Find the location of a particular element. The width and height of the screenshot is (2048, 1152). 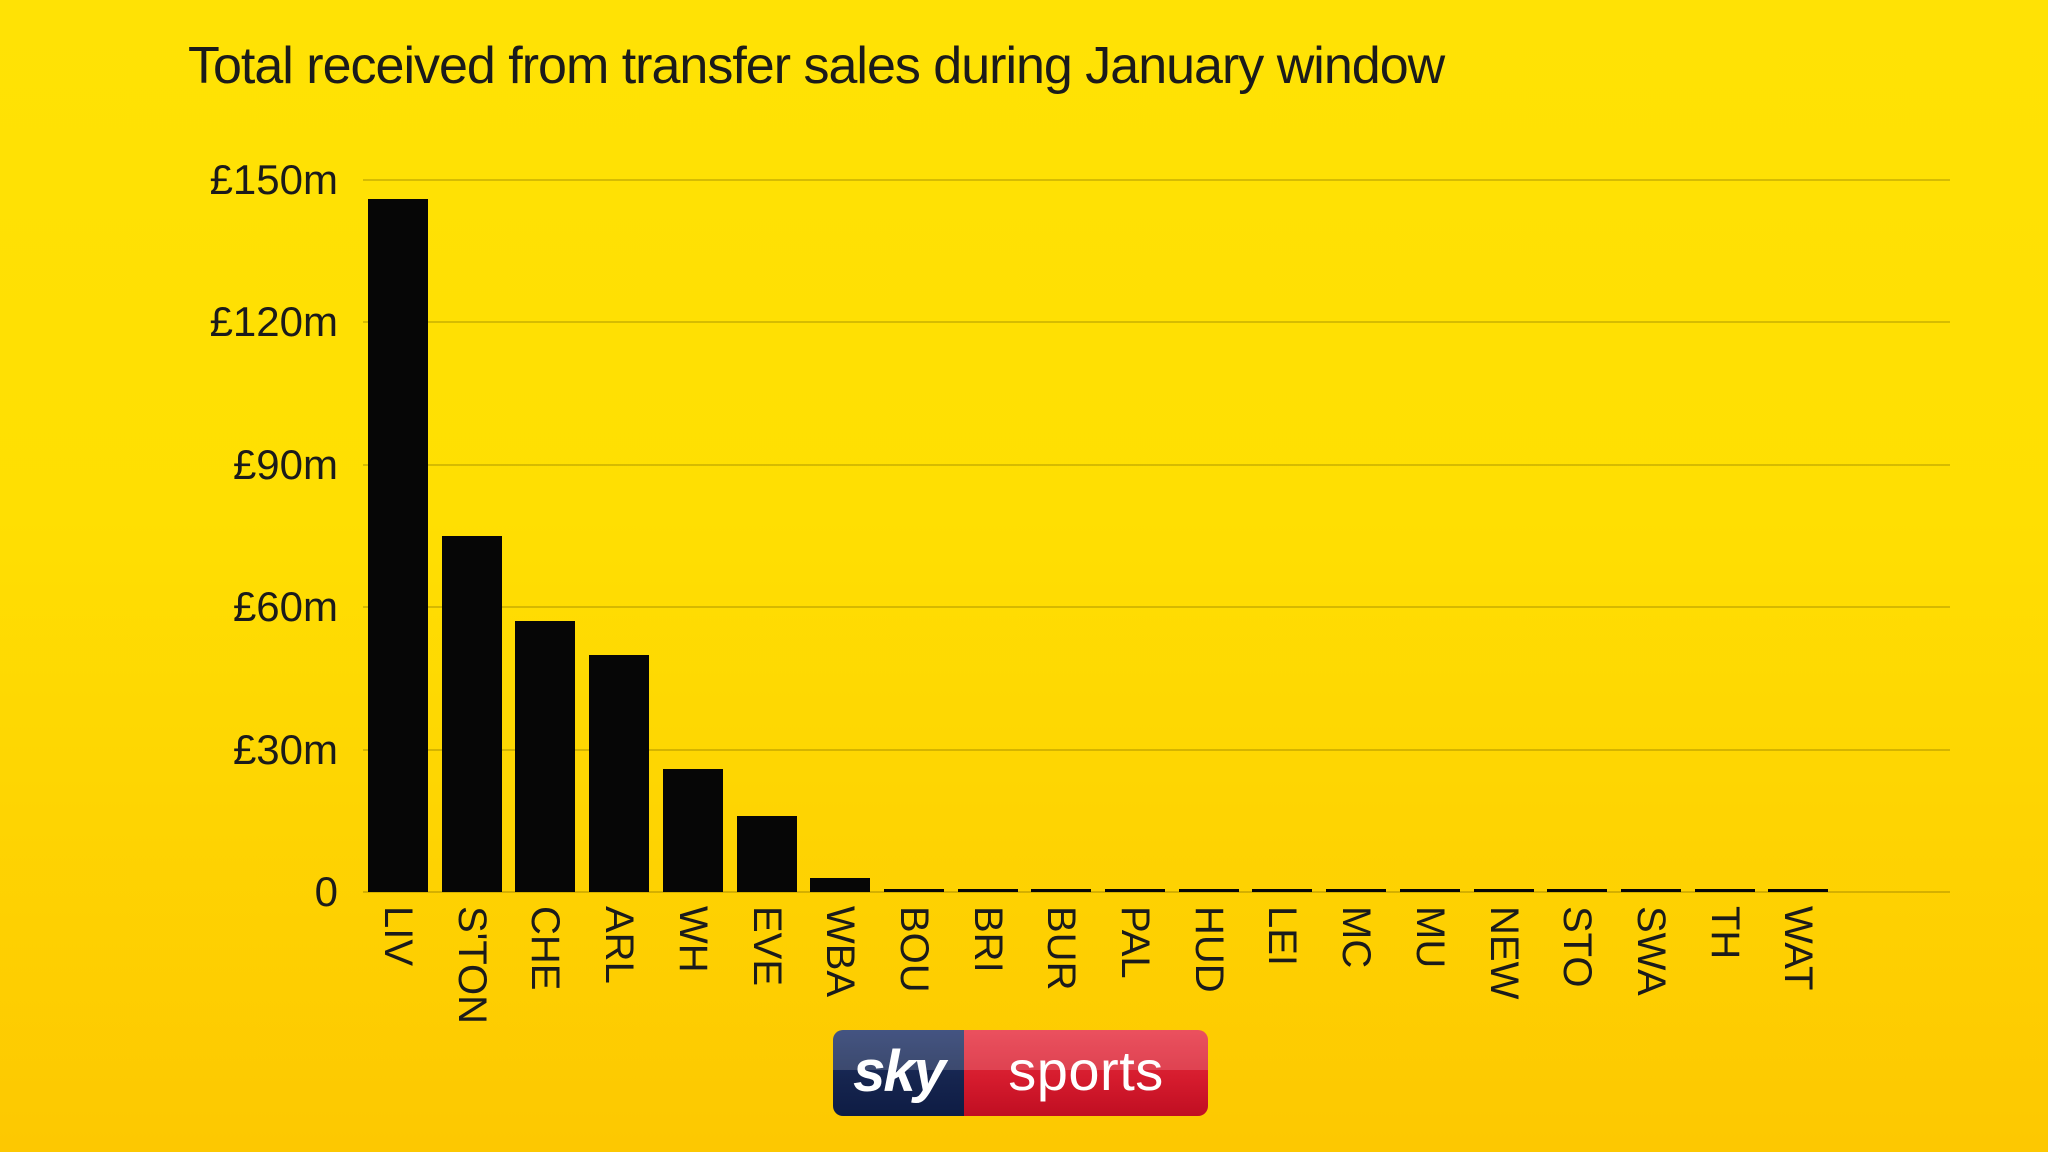

x-tick-label: WH is located at coordinates (692, 939).